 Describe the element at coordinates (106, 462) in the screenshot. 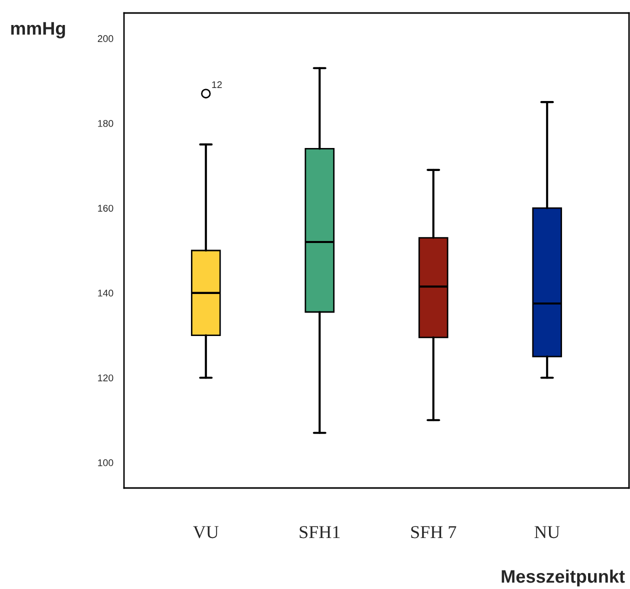

I see `y-tick-label: 100` at that location.